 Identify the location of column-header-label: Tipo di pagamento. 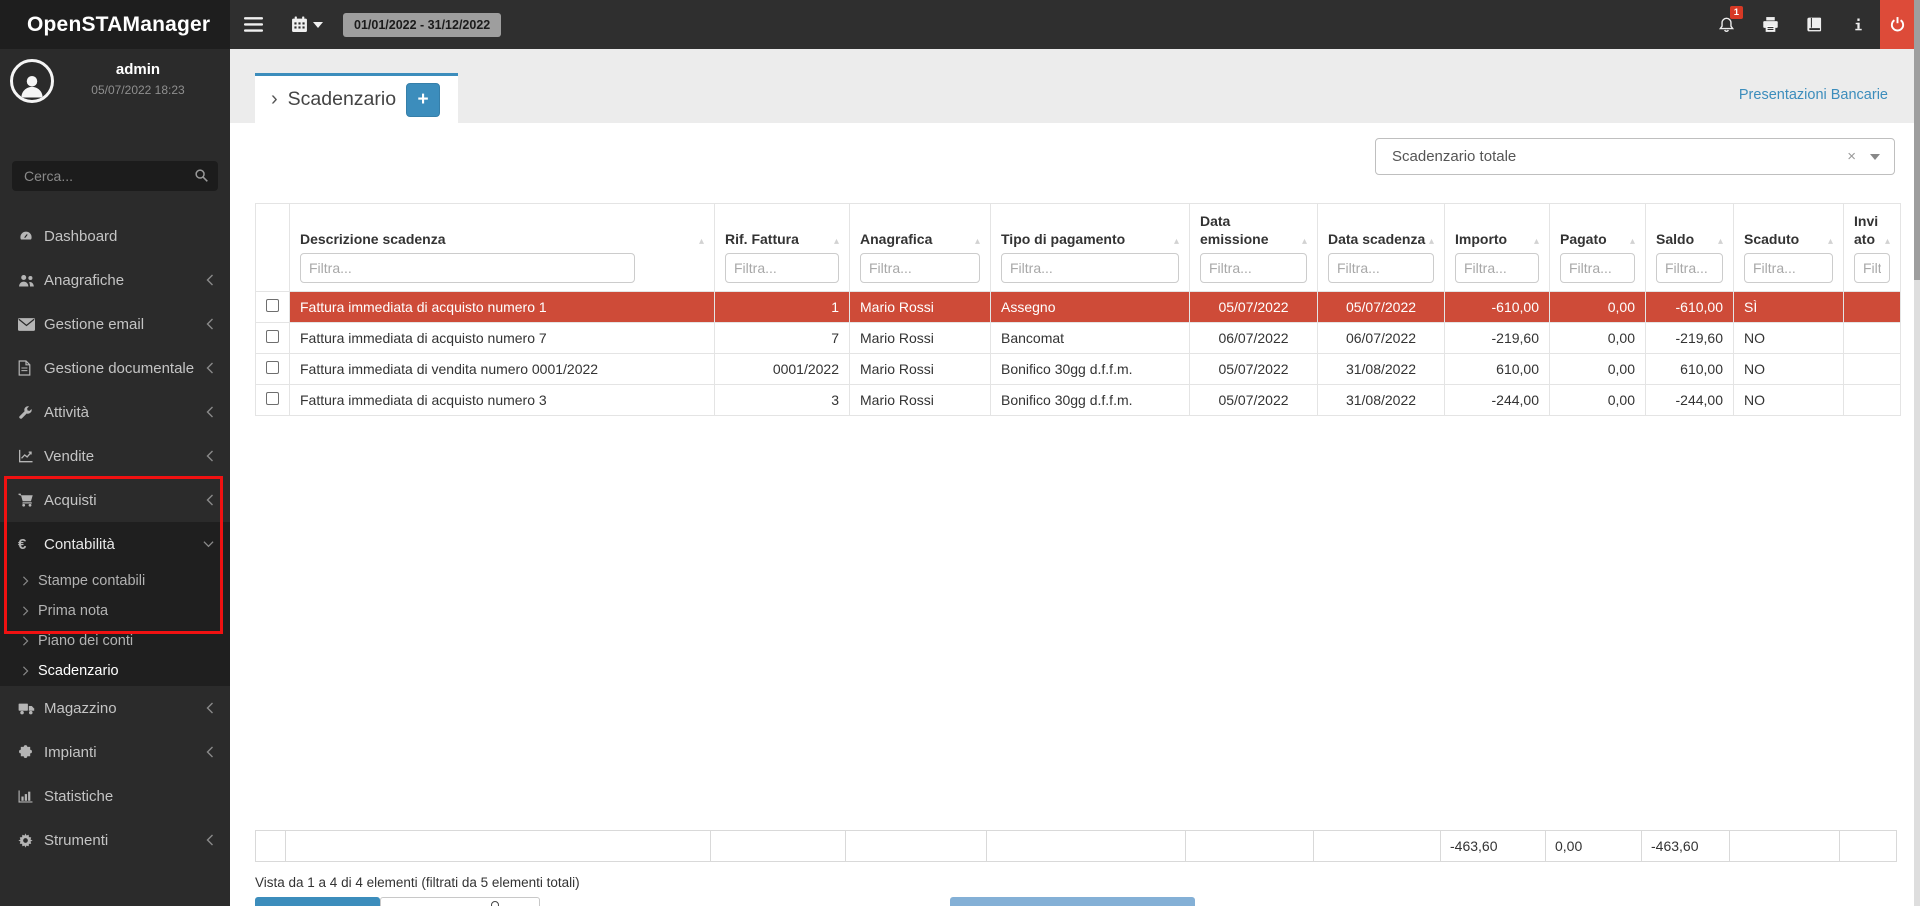
(1063, 238).